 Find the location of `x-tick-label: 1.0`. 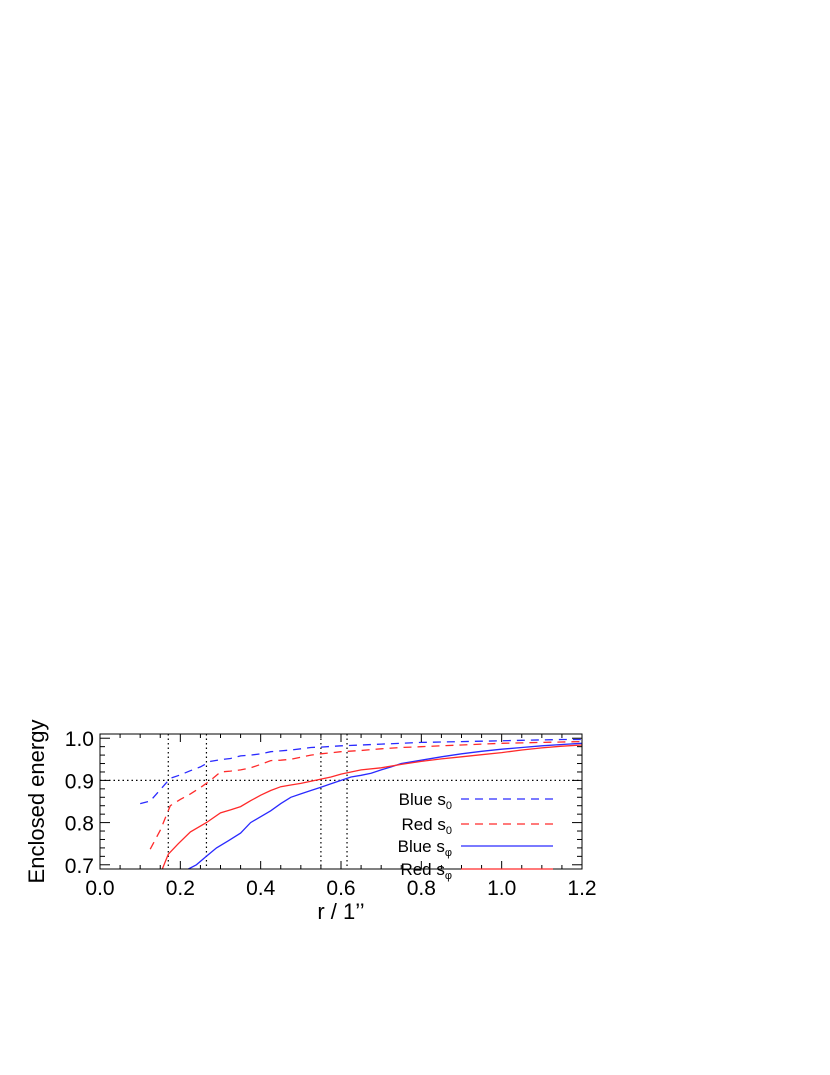

x-tick-label: 1.0 is located at coordinates (501, 888).